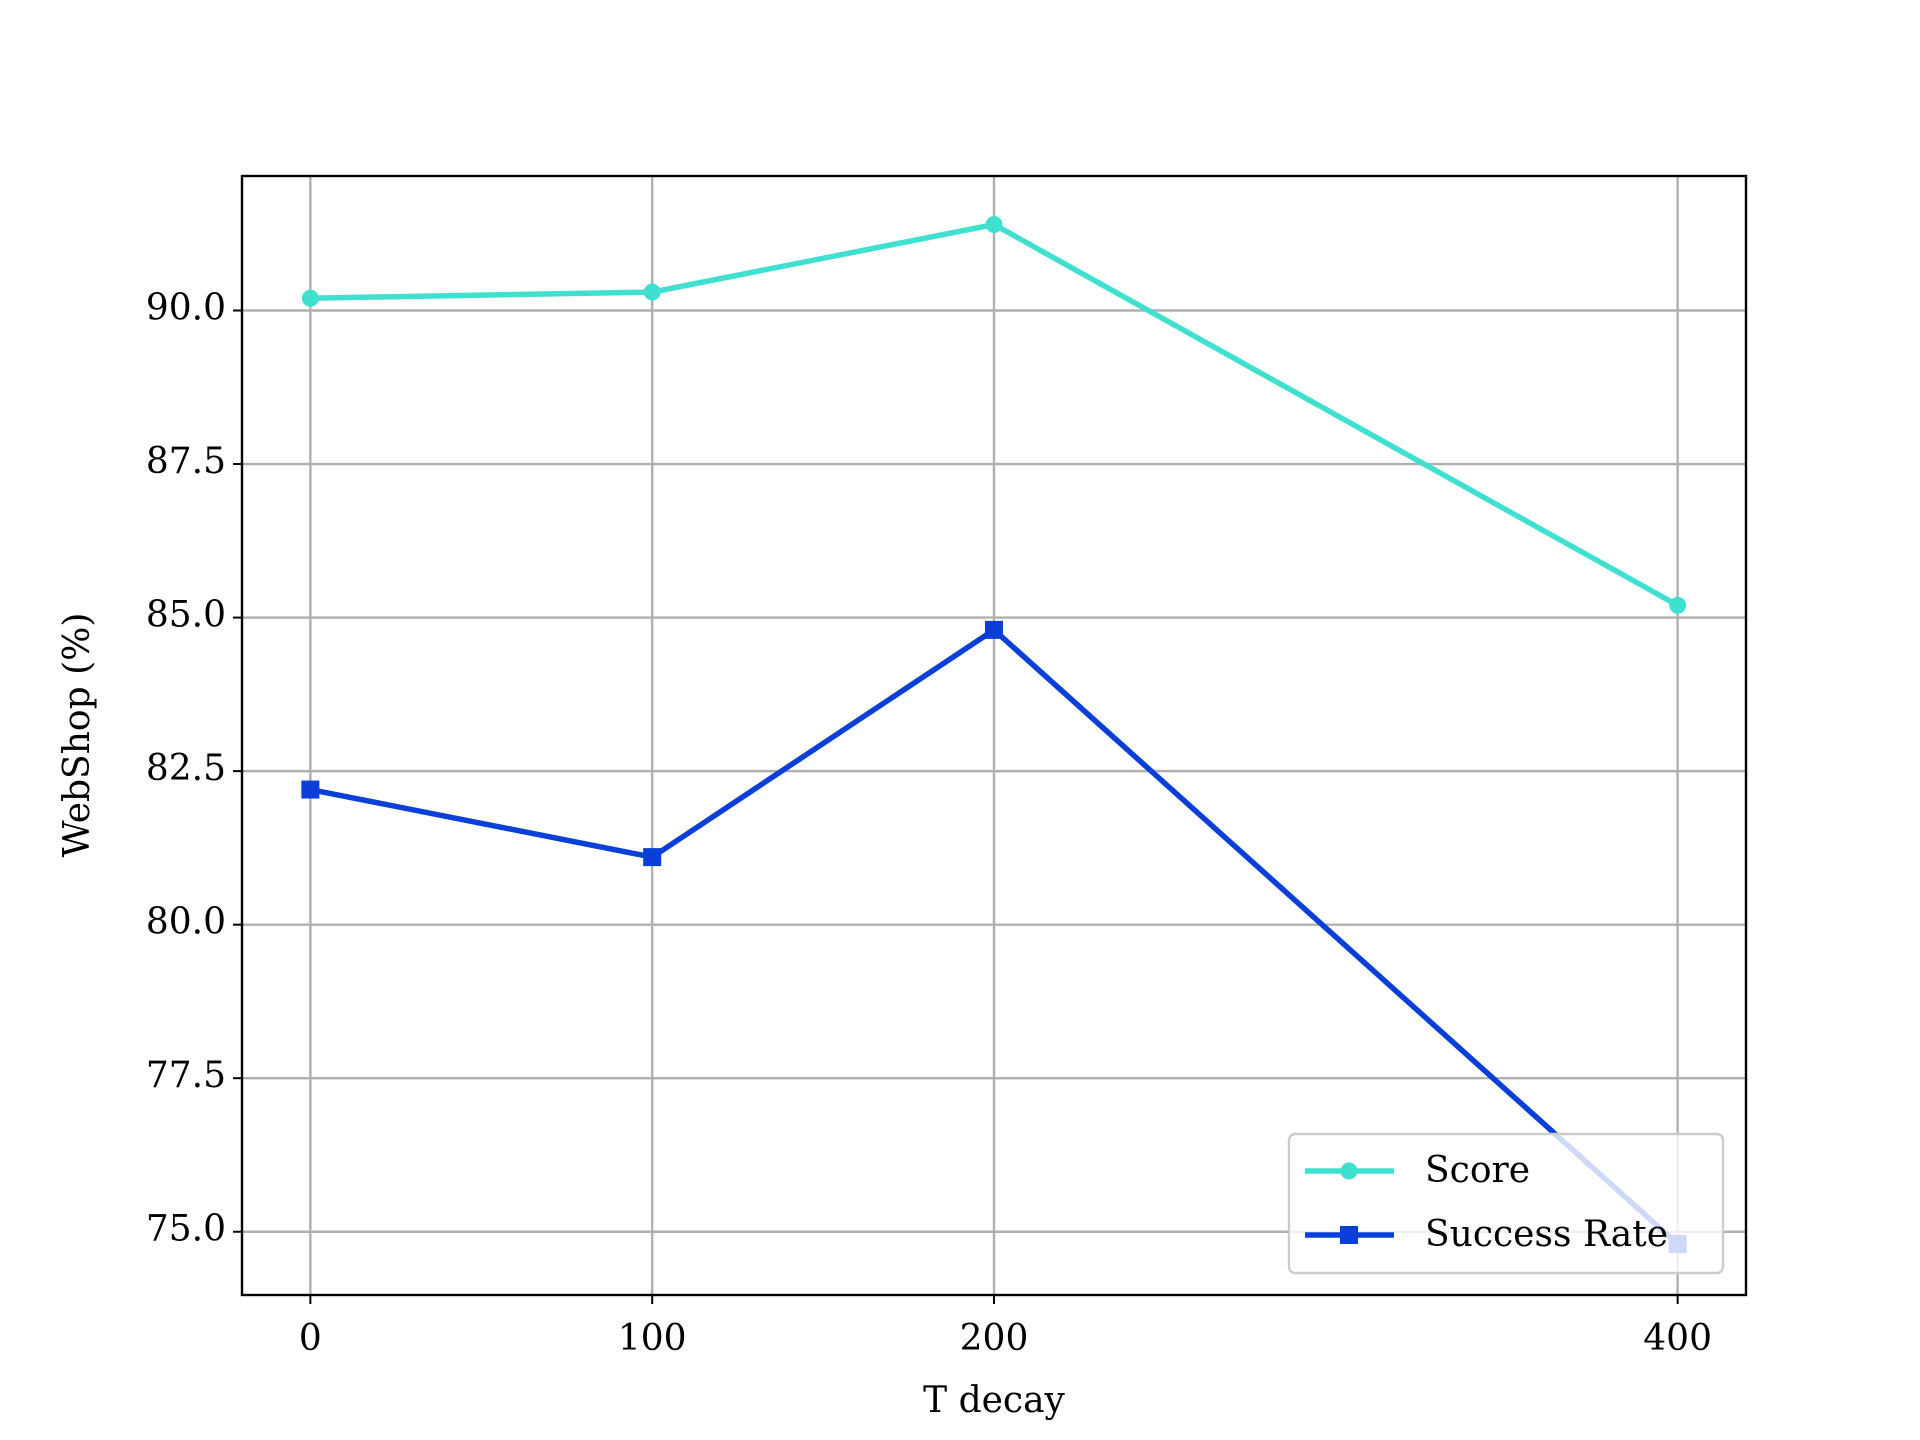 The height and width of the screenshot is (1440, 1920). What do you see at coordinates (186, 308) in the screenshot?
I see `y-tick-label: 90.0` at bounding box center [186, 308].